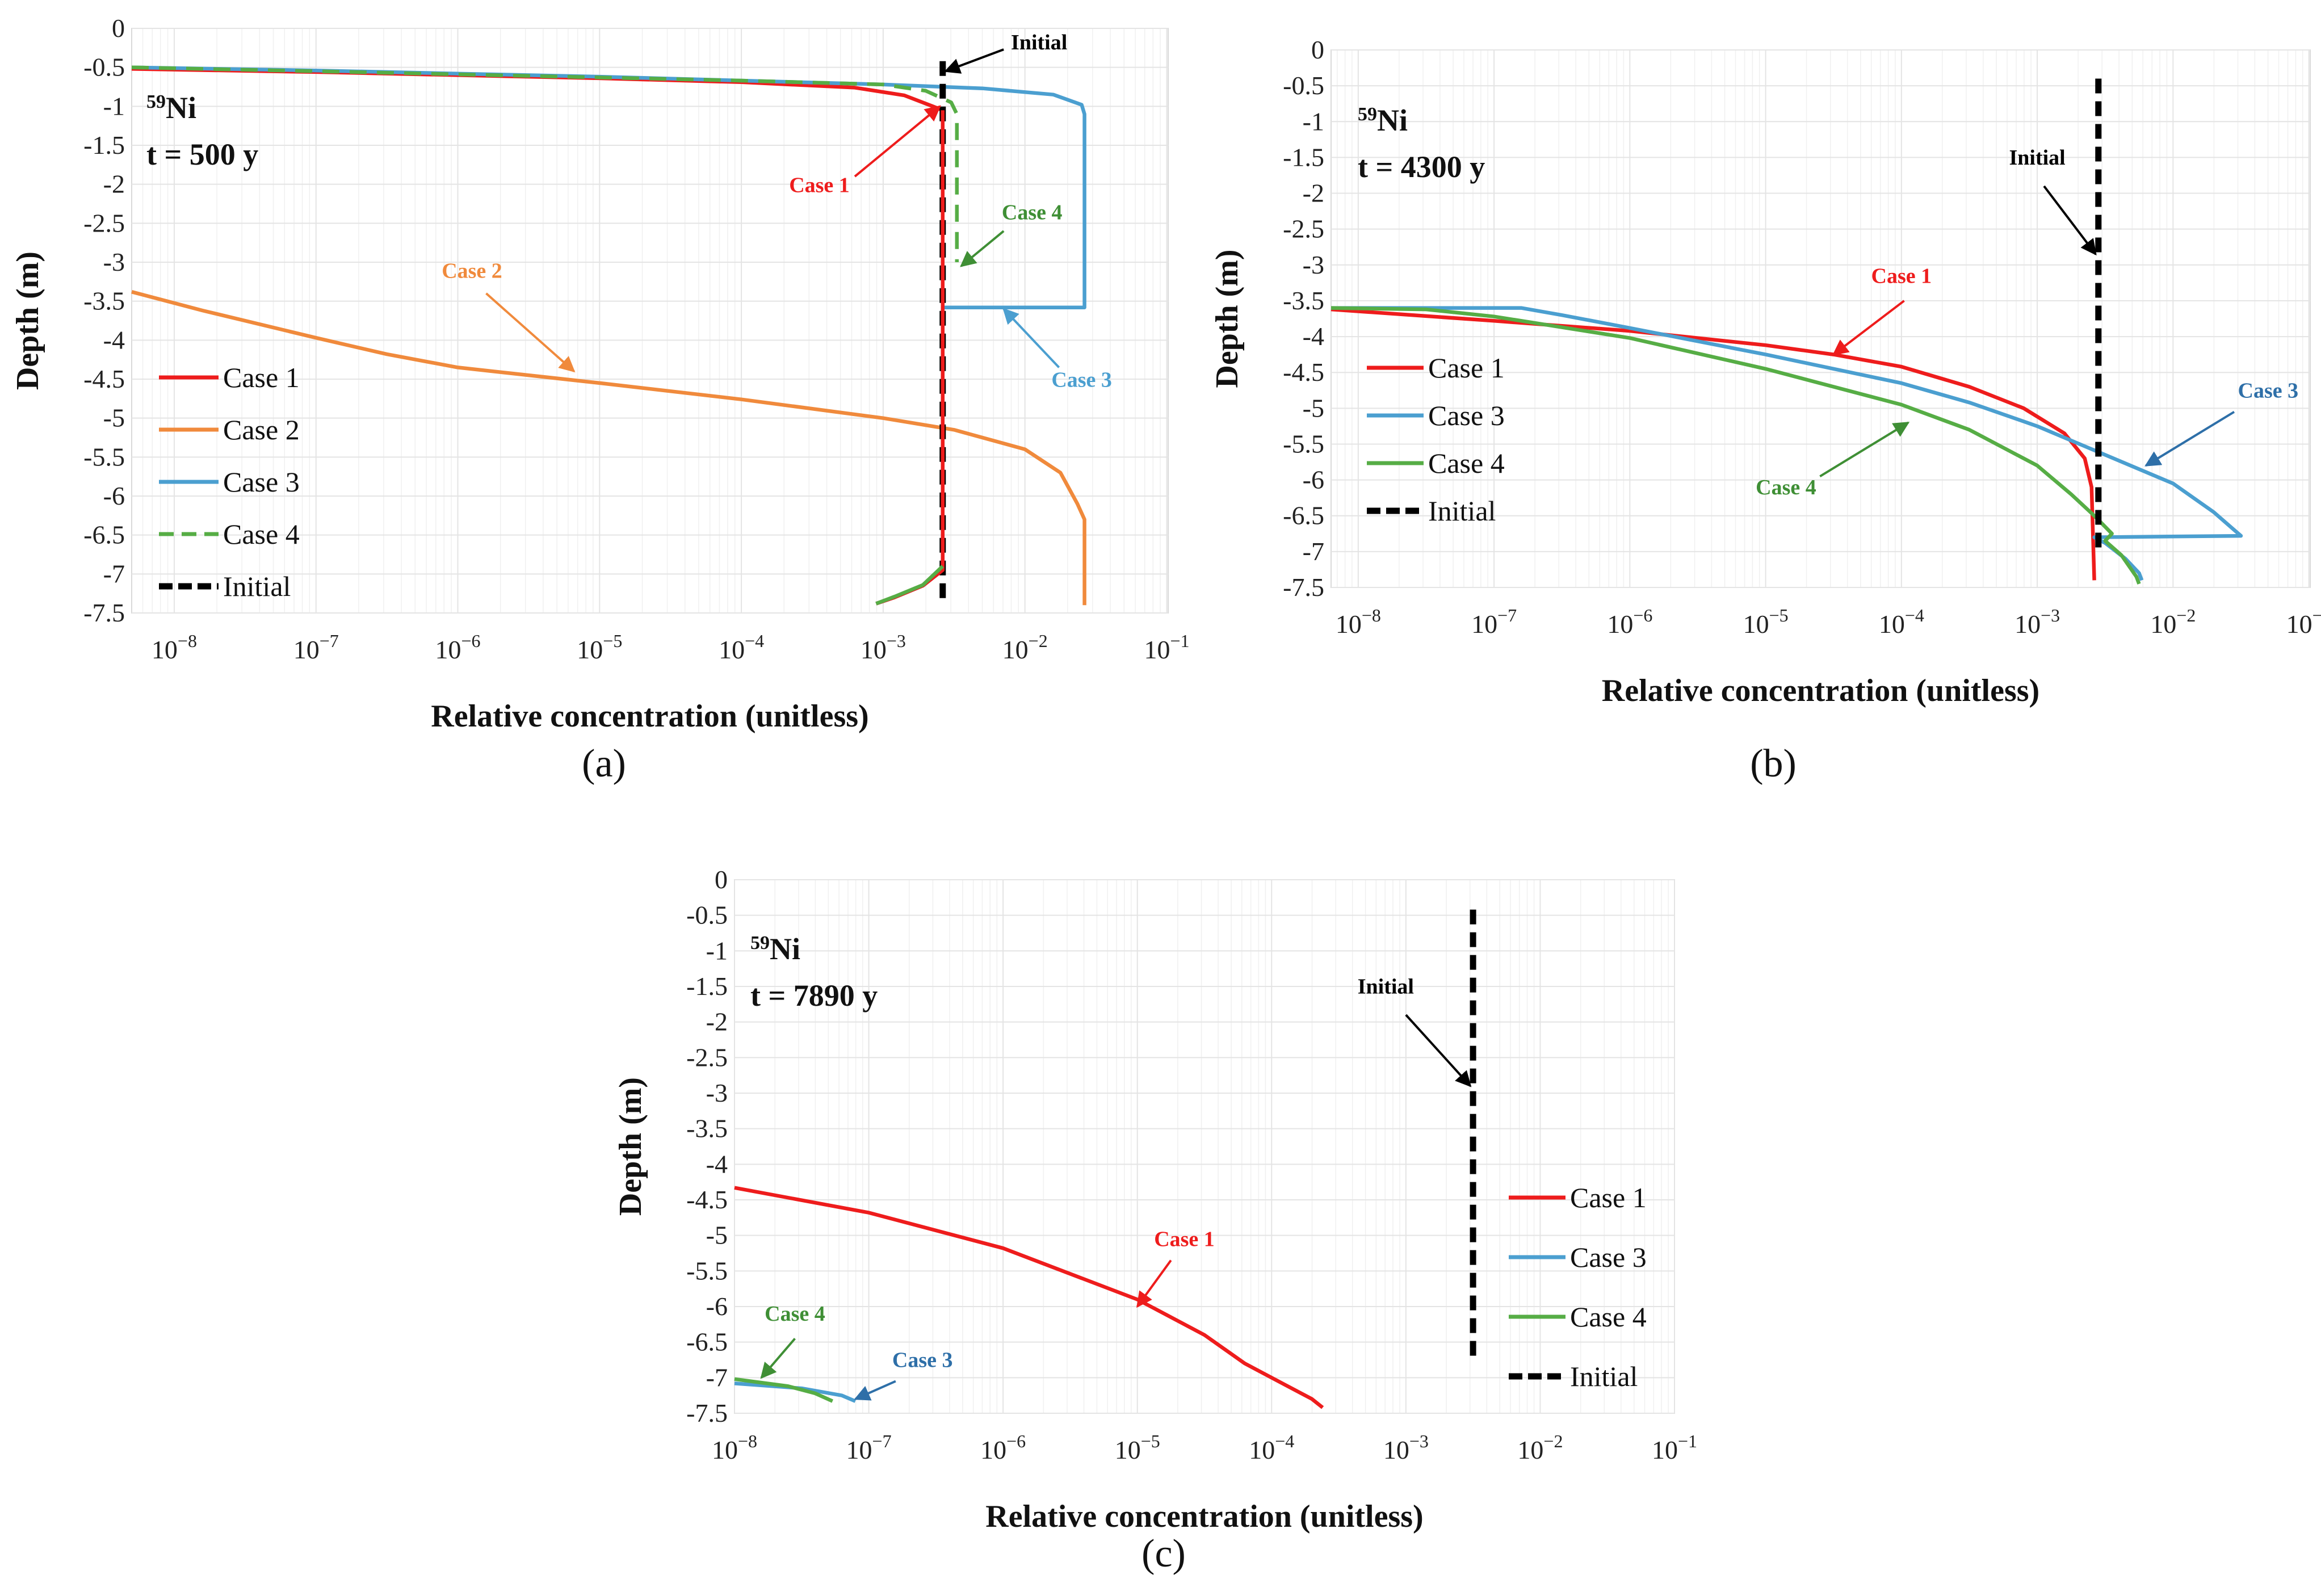 The width and height of the screenshot is (2321, 1596). Describe the element at coordinates (1773, 764) in the screenshot. I see `panel-caption: (b)` at that location.